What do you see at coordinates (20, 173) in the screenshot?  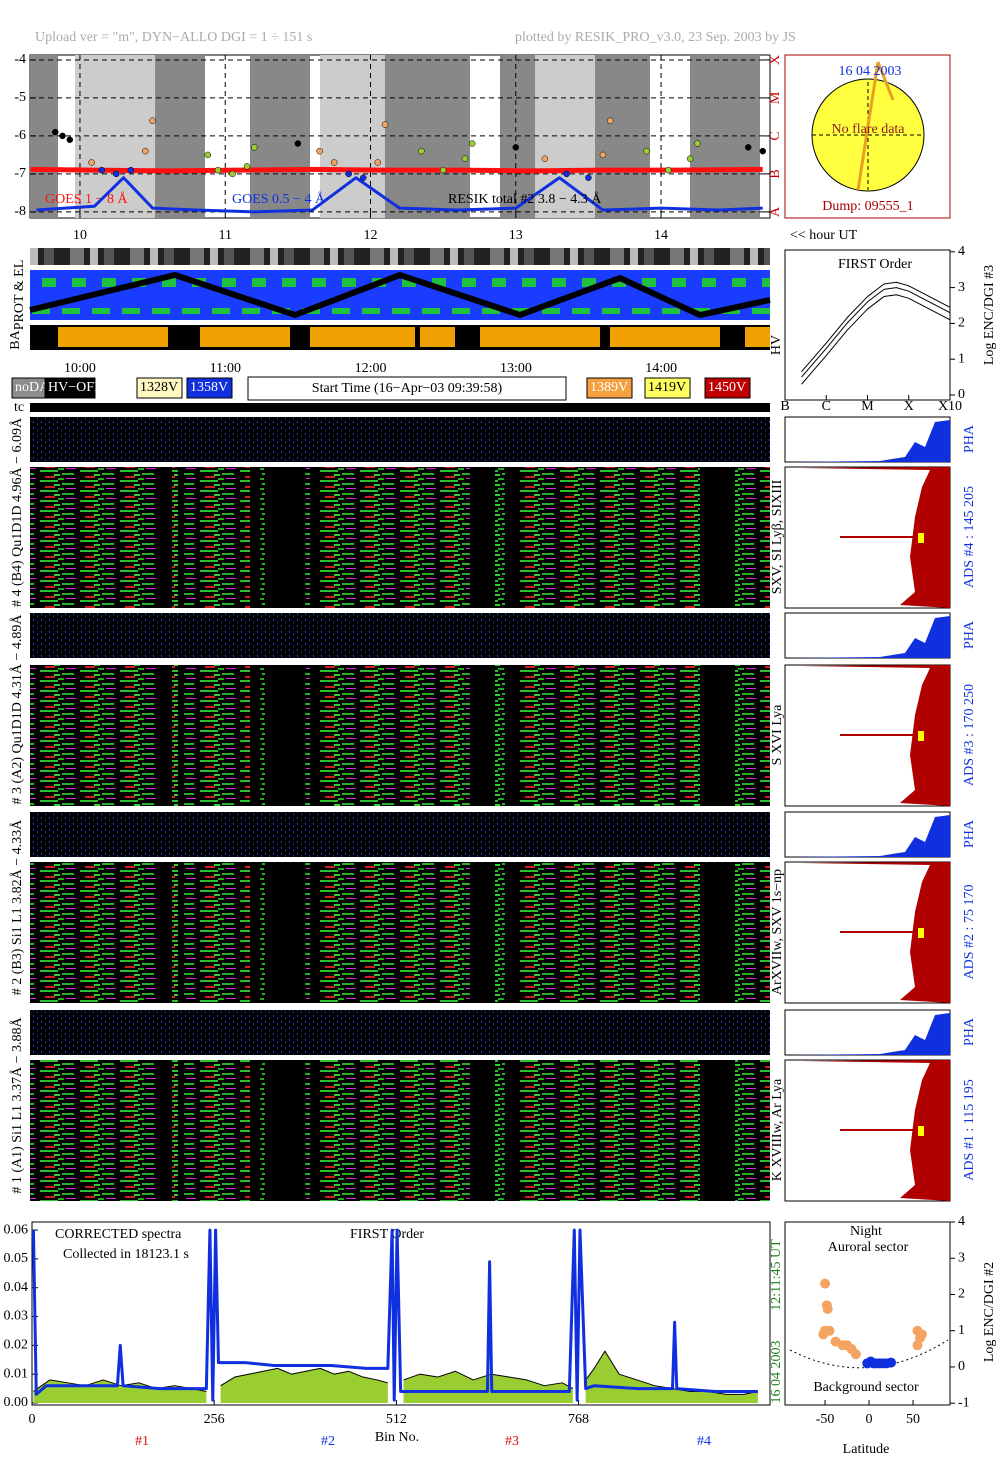 I see `y-tick-label: -7` at bounding box center [20, 173].